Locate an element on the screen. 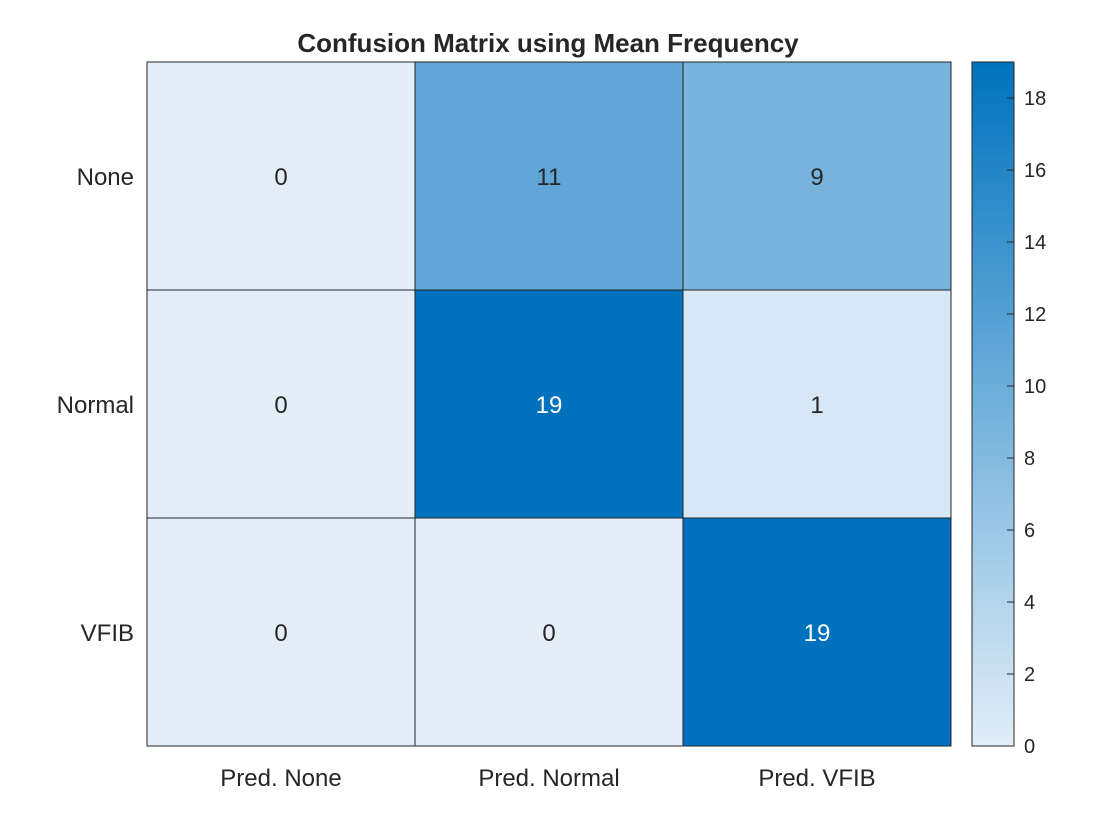  column-labels: Pred. None Pred. Normal Pred. VFIB is located at coordinates (547, 778).